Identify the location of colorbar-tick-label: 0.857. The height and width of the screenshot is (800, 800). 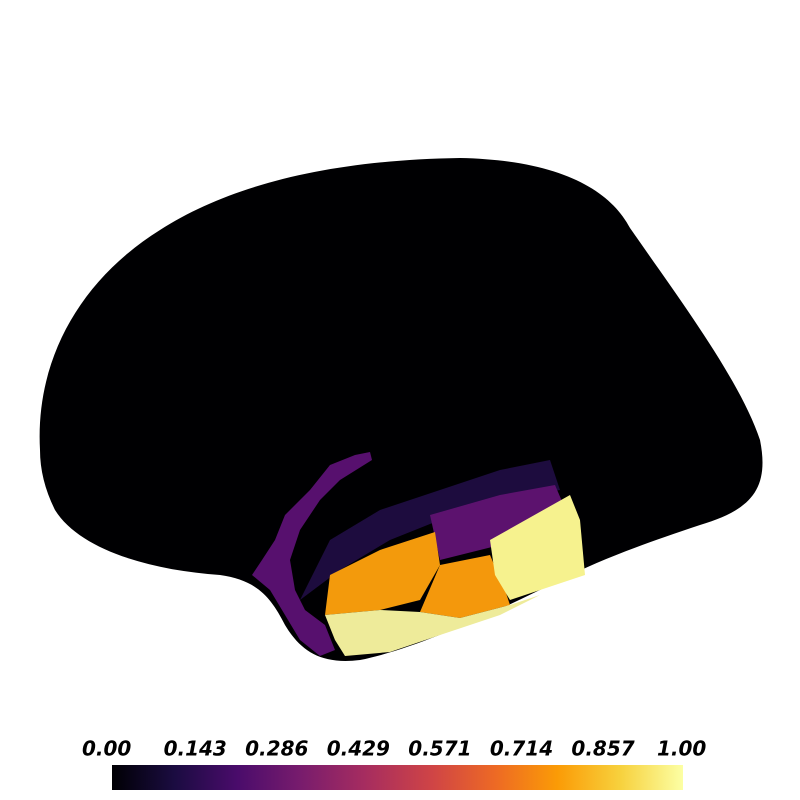
(602, 749).